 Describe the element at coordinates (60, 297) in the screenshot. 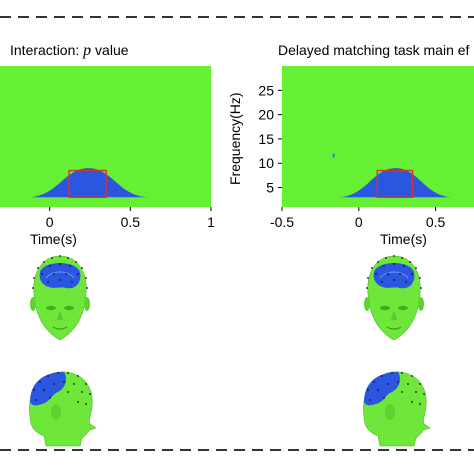

I see `topography-front-left` at that location.